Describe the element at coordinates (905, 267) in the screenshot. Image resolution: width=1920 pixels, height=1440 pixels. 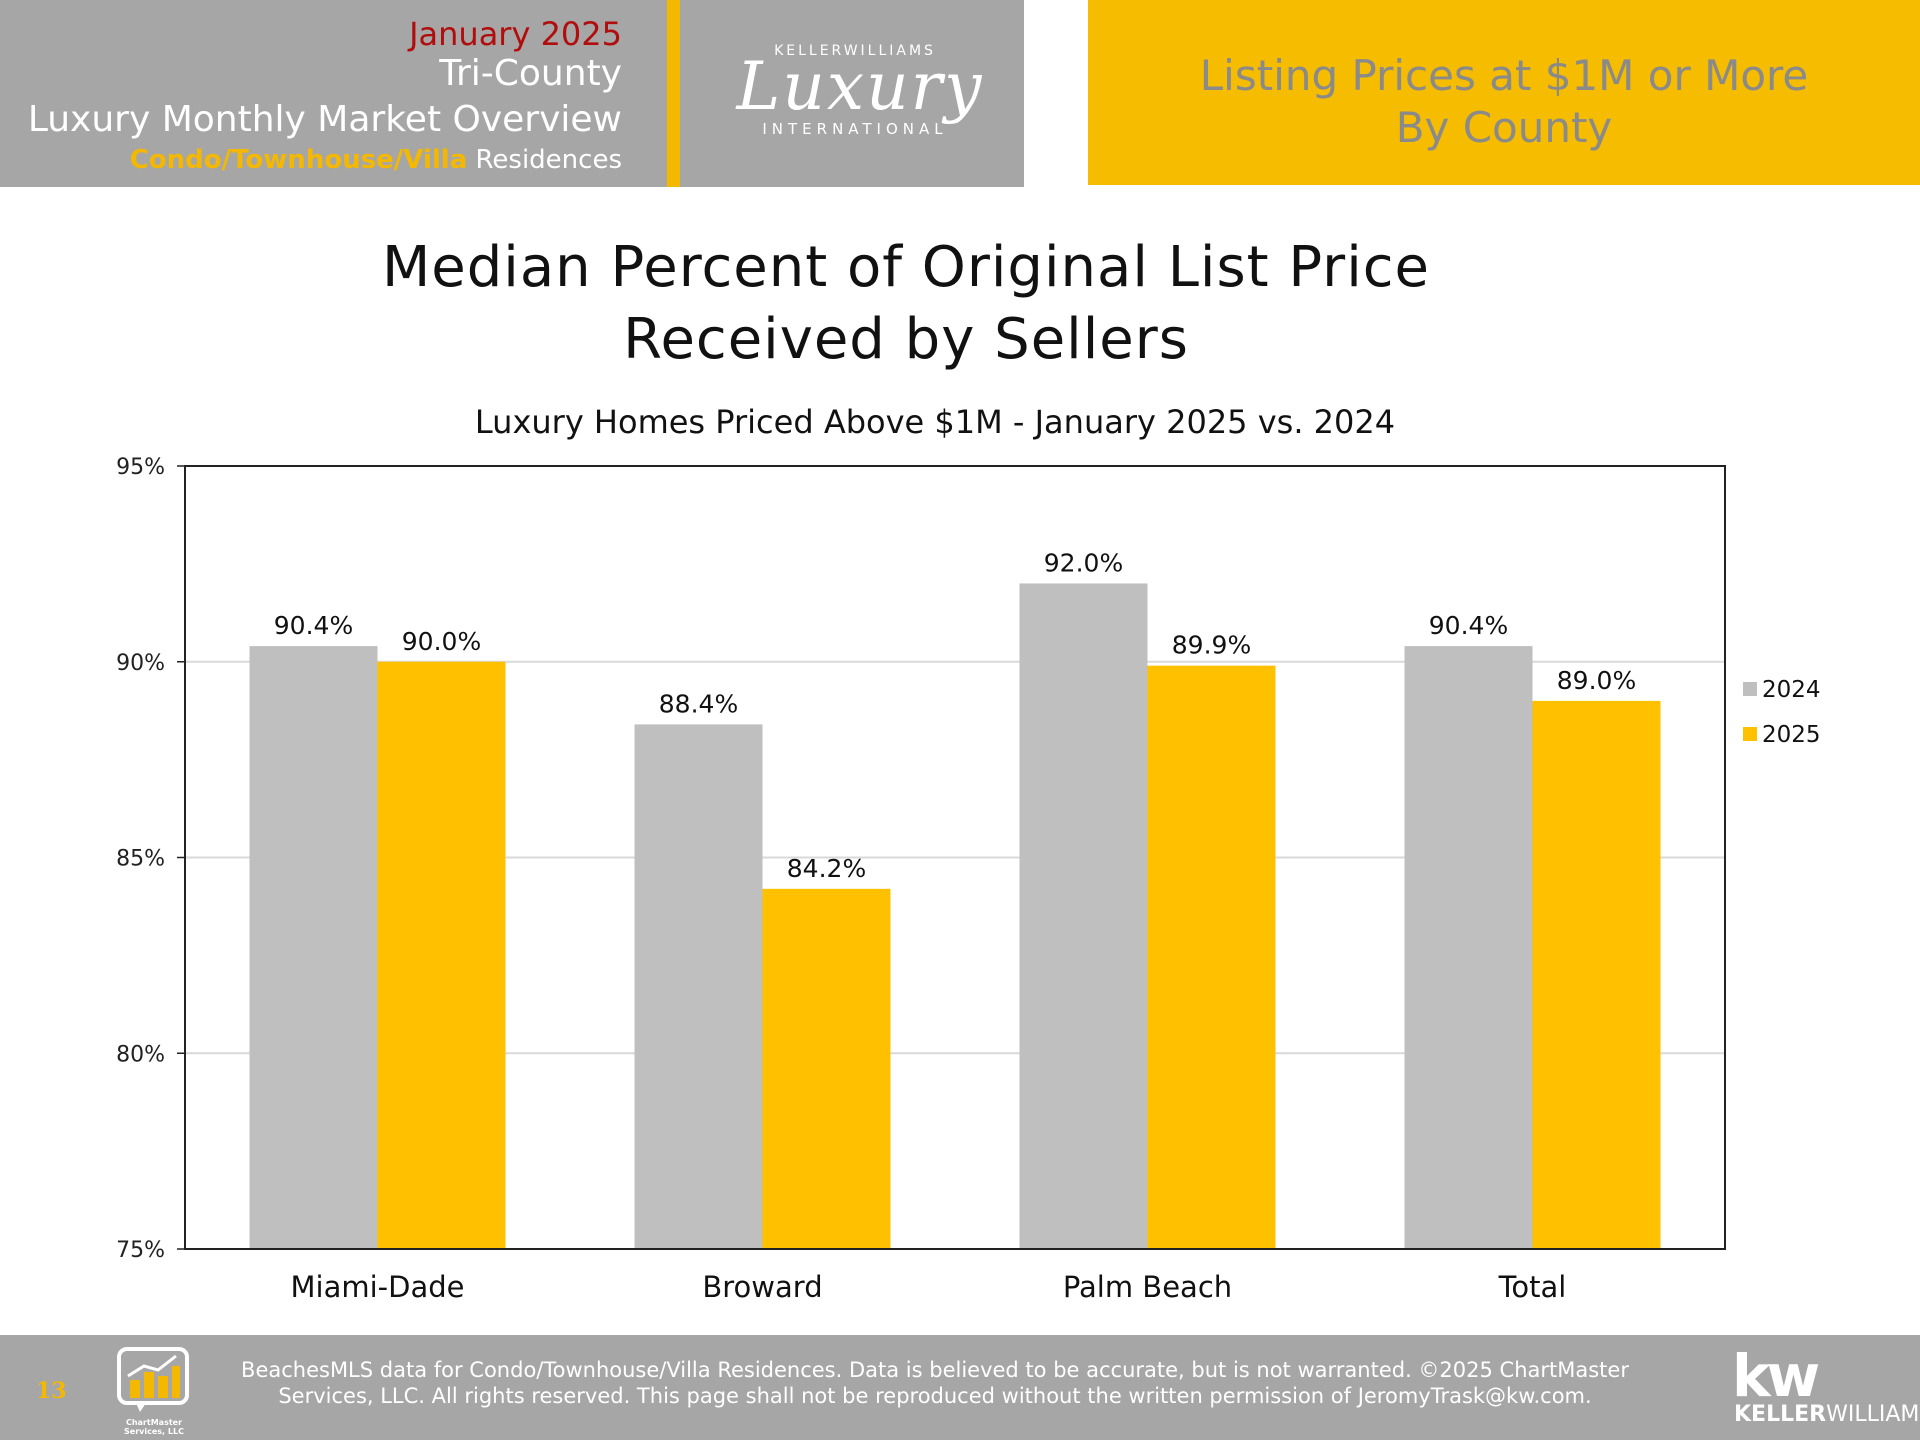
I see `page-title-line1: Median Percent of Original List Price` at that location.